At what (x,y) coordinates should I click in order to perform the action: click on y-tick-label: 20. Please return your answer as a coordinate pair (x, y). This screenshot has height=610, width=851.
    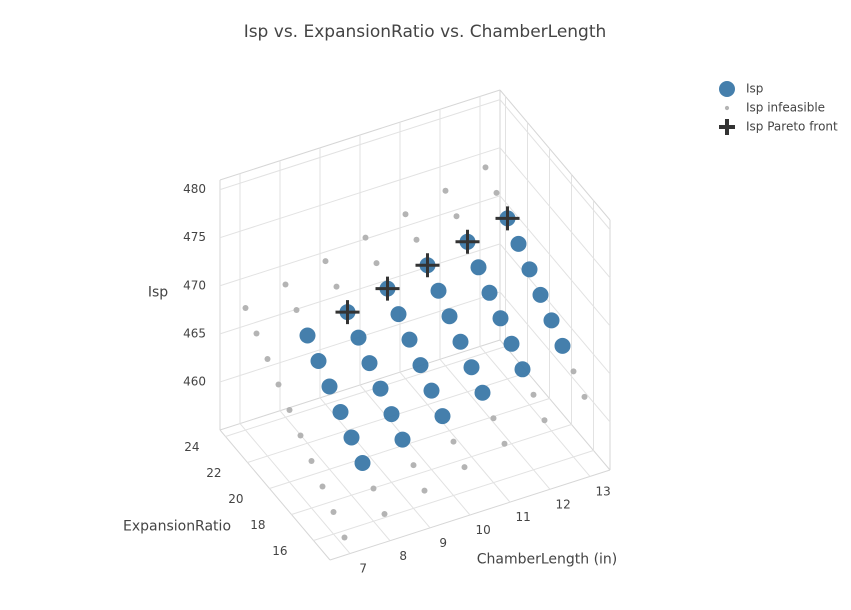
    Looking at the image, I should click on (235, 499).